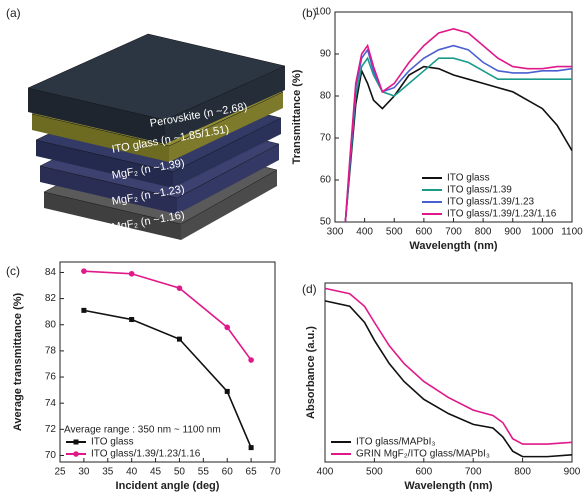  What do you see at coordinates (322, 12) in the screenshot?
I see `y-tick-label: 100` at bounding box center [322, 12].